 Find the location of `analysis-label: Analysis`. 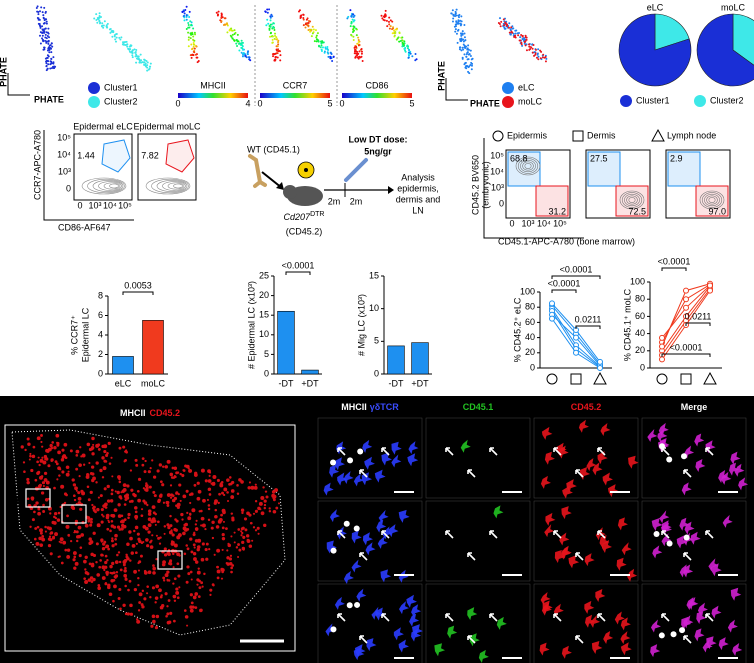

analysis-label: Analysis is located at coordinates (418, 177).